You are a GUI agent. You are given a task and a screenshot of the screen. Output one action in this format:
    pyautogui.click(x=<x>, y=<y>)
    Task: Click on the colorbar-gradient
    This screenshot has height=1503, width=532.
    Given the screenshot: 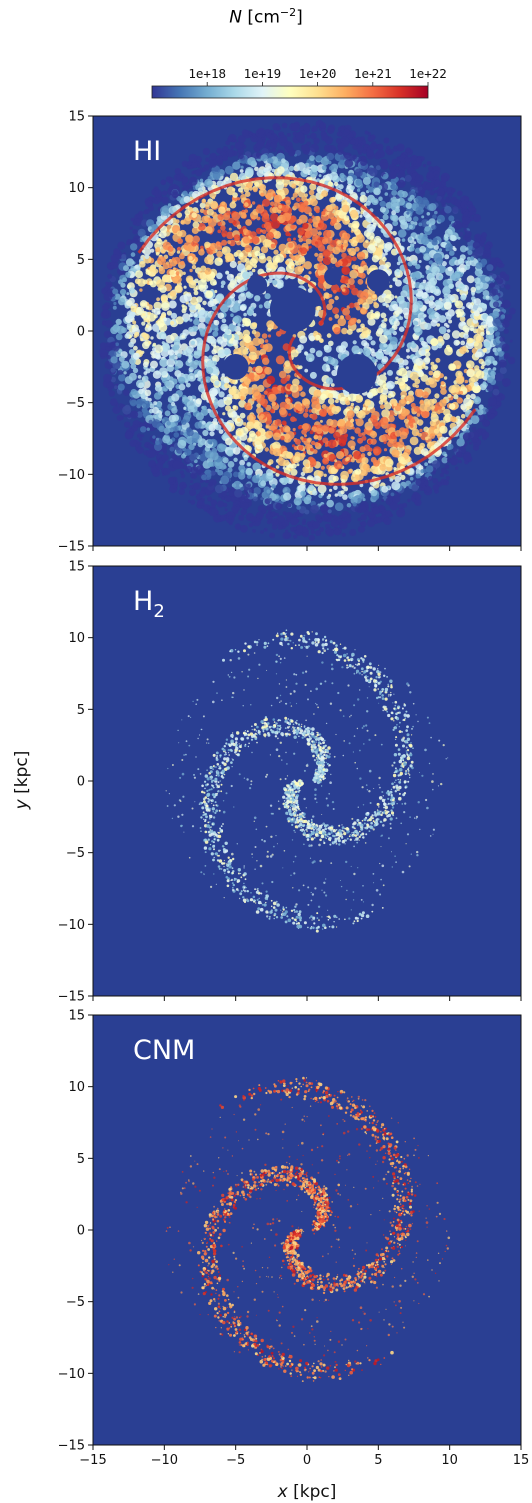 What is the action you would take?
    pyautogui.click(x=290, y=92)
    